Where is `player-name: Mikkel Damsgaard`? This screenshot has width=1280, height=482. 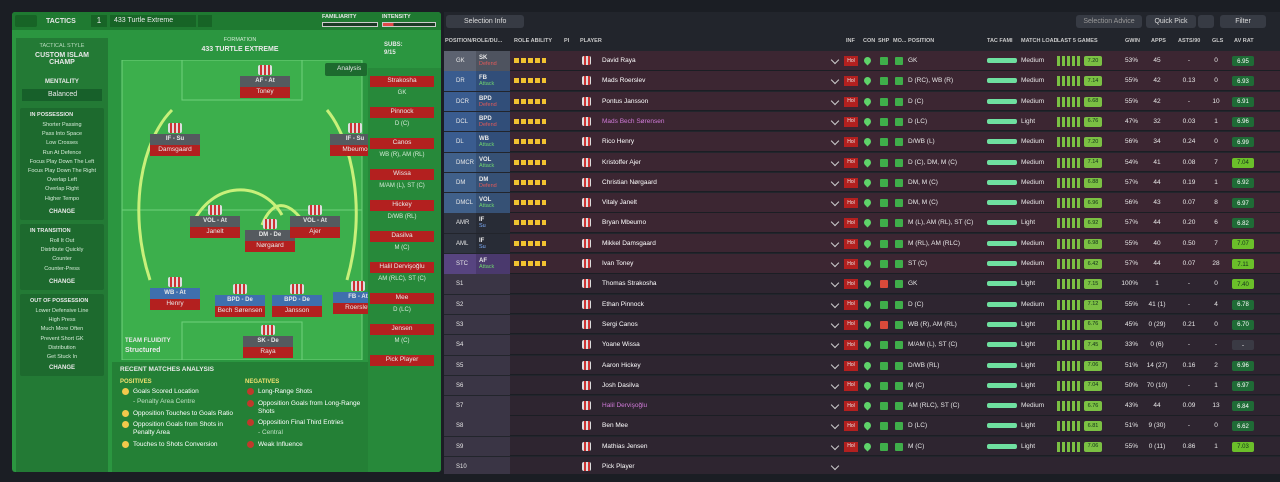
player-name: Mikkel Damsgaard is located at coordinates (629, 243).